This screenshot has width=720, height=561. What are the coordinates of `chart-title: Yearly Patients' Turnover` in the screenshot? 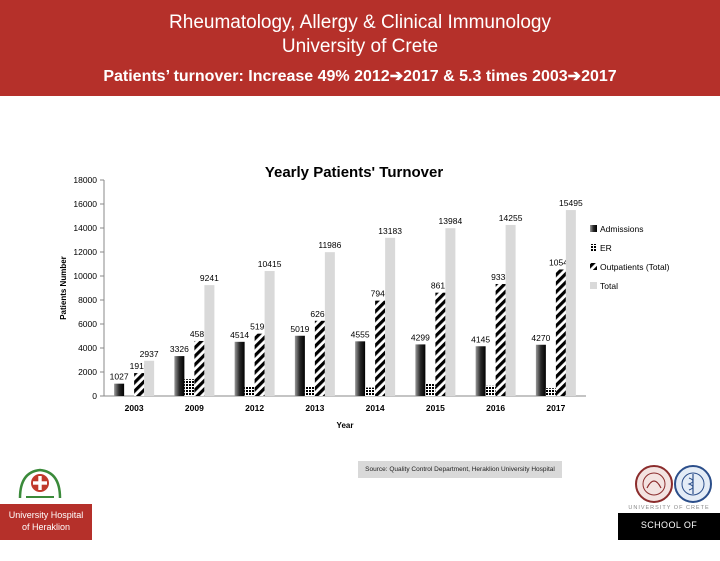 It's located at (354, 172).